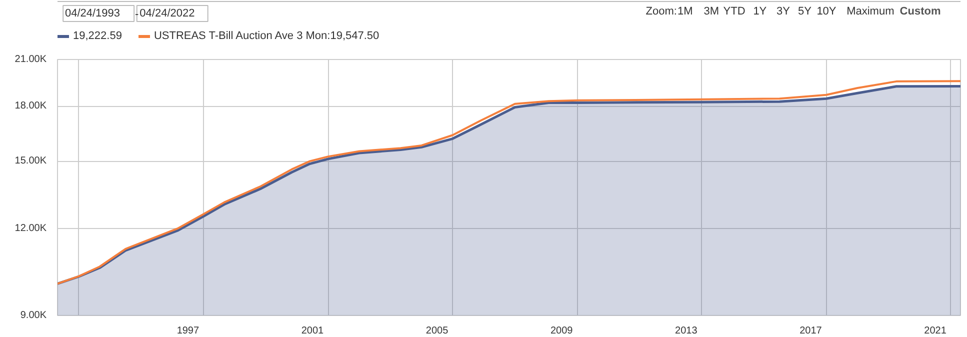 This screenshot has width=967, height=337. Describe the element at coordinates (805, 12) in the screenshot. I see `text: 5Y` at that location.